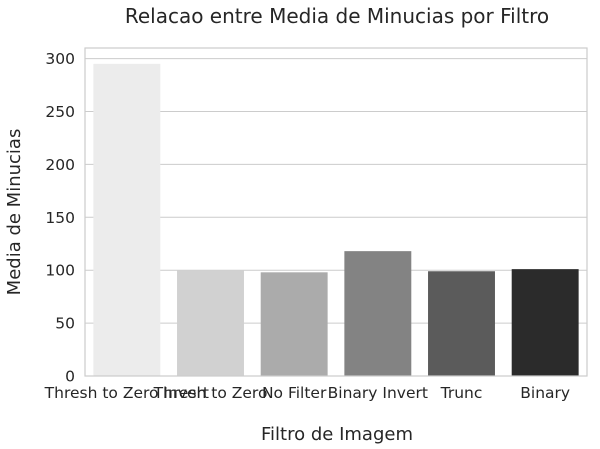  What do you see at coordinates (378, 393) in the screenshot?
I see `x-tick-label: Binary Invert` at bounding box center [378, 393].